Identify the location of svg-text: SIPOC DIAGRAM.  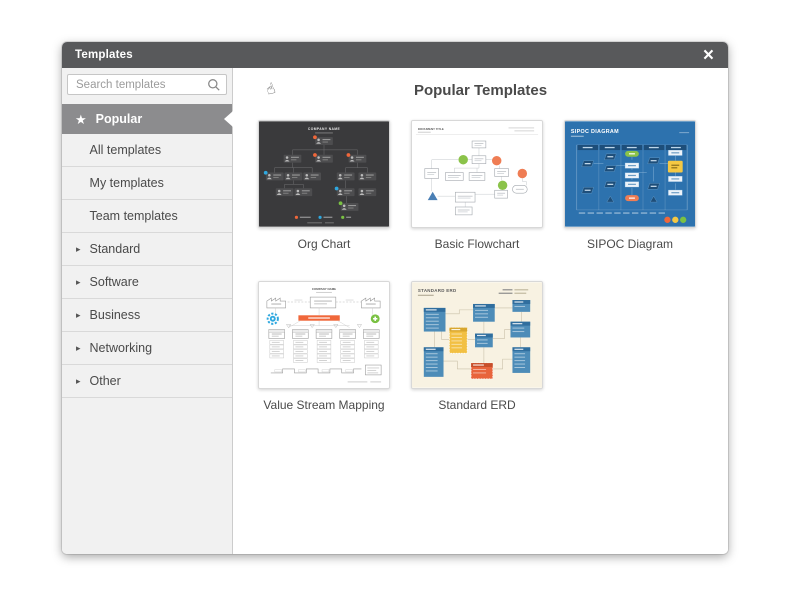
(595, 132).